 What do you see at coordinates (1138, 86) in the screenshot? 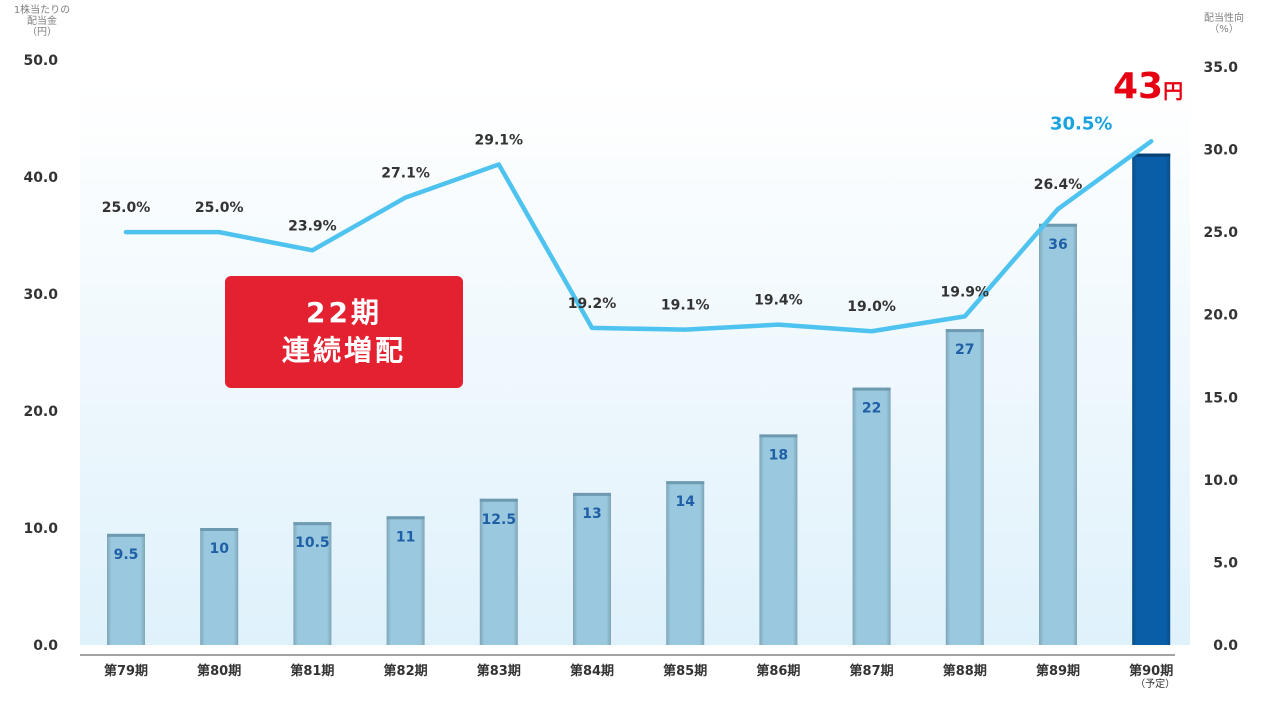
I see `planned-dividend-value: 43` at bounding box center [1138, 86].